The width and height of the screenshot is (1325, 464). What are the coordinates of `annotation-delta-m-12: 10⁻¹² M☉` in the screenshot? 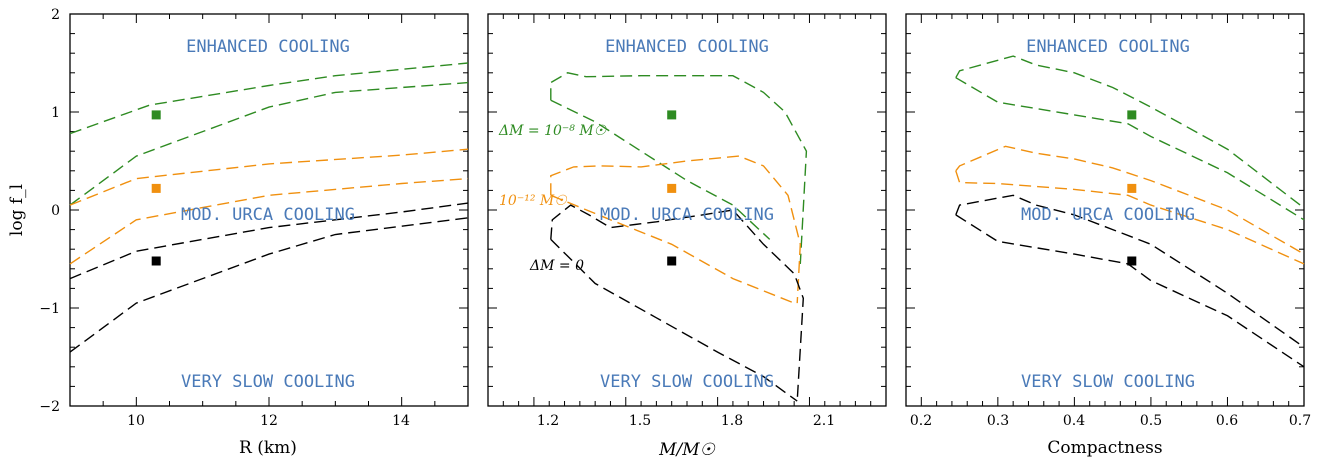 It's located at (533, 201).